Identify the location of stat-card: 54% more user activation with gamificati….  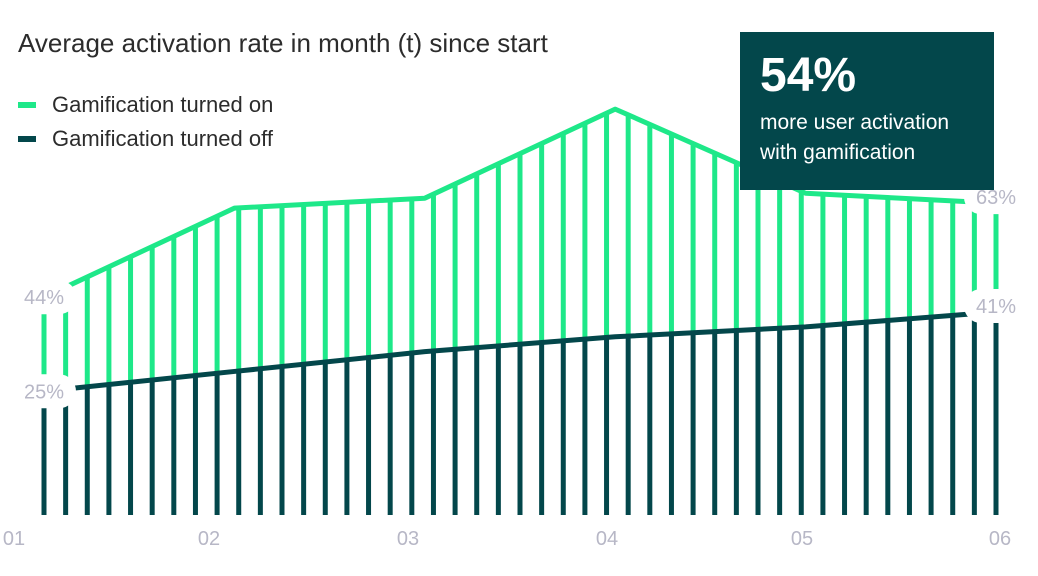
(867, 111).